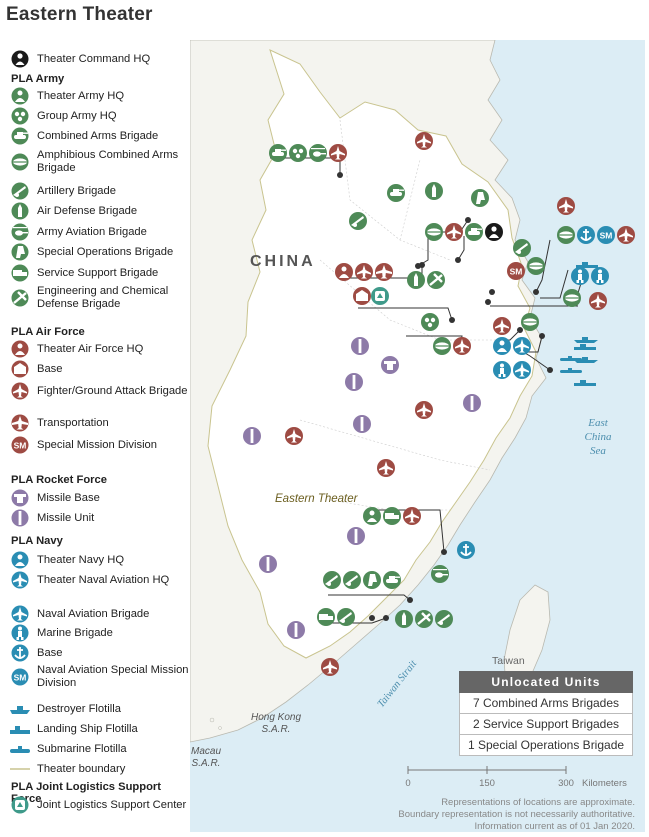 The width and height of the screenshot is (649, 837). What do you see at coordinates (108, 161) in the screenshot?
I see `legend-label: Amphibious Combined Arms Brigade` at bounding box center [108, 161].